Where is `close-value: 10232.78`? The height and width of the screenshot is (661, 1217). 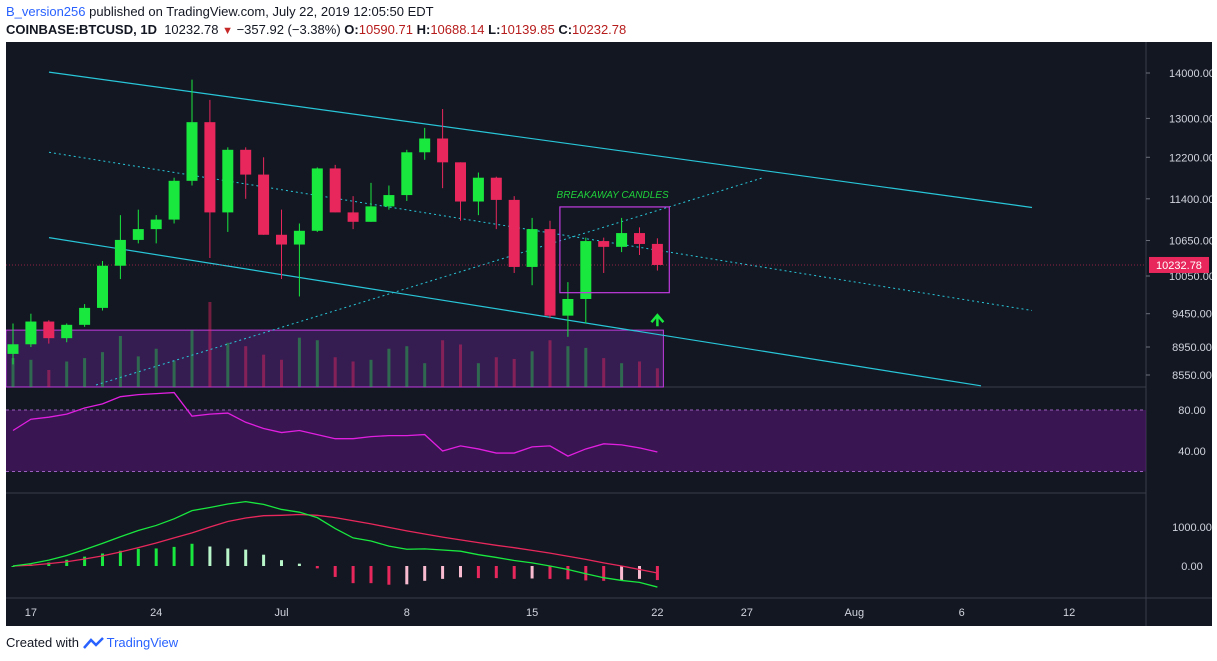 close-value: 10232.78 is located at coordinates (599, 29).